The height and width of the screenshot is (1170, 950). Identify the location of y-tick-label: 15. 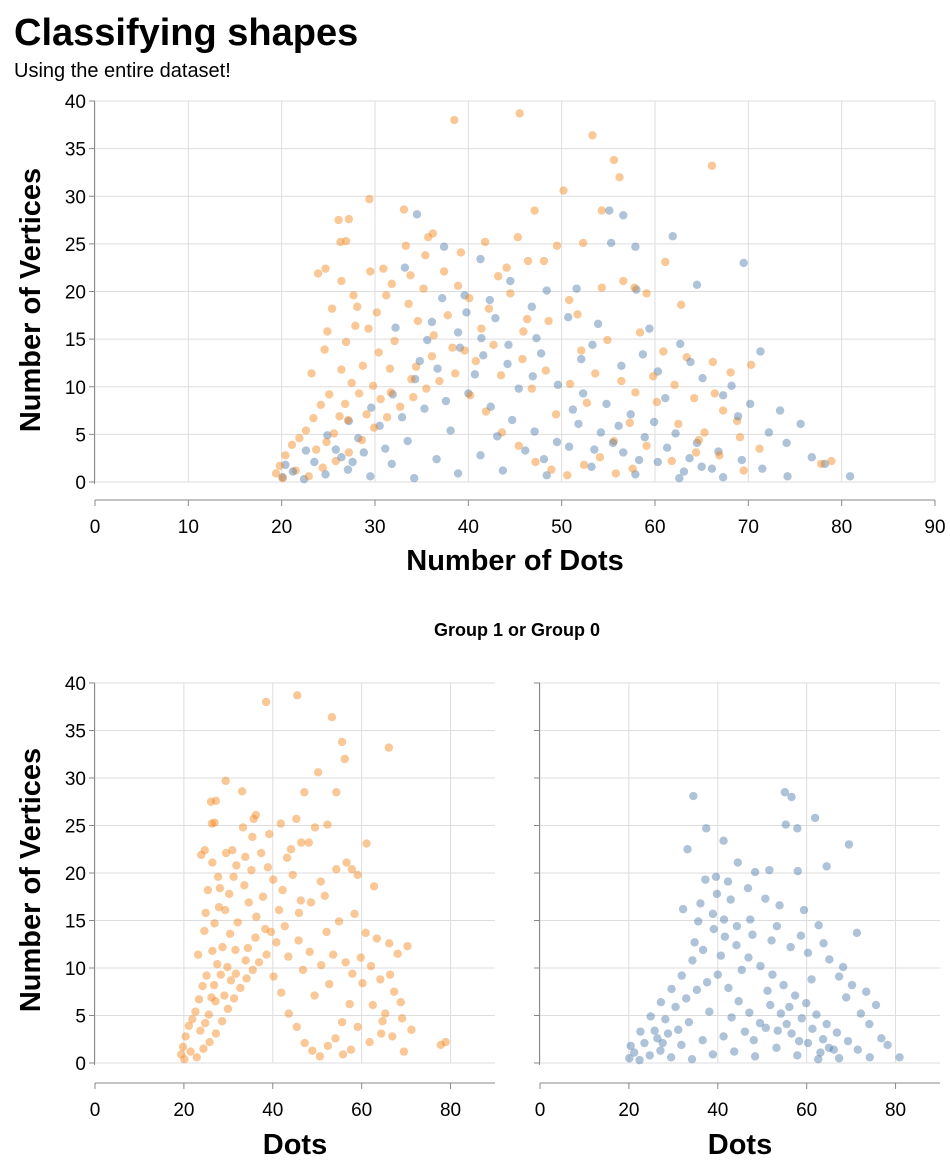
(75, 340).